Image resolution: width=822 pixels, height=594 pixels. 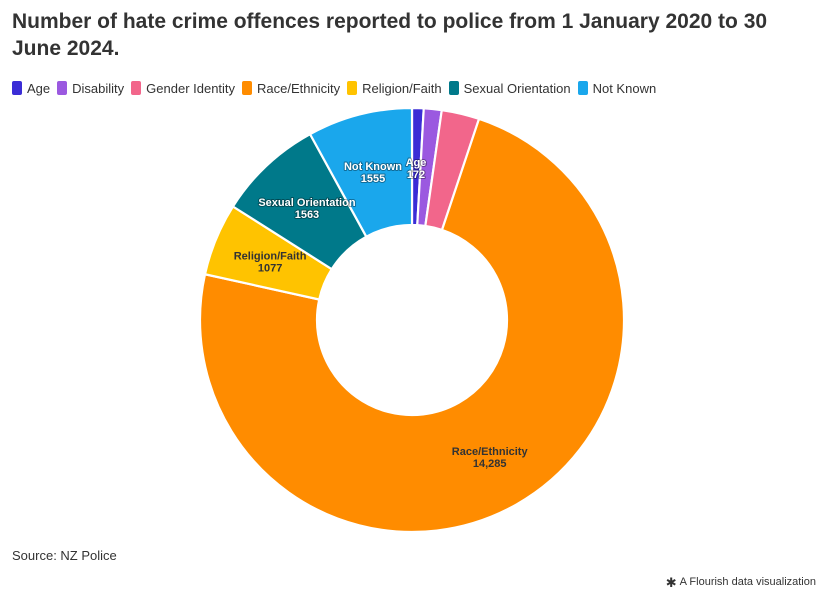 I want to click on flourish-logo-icon: ✱, so click(x=671, y=582).